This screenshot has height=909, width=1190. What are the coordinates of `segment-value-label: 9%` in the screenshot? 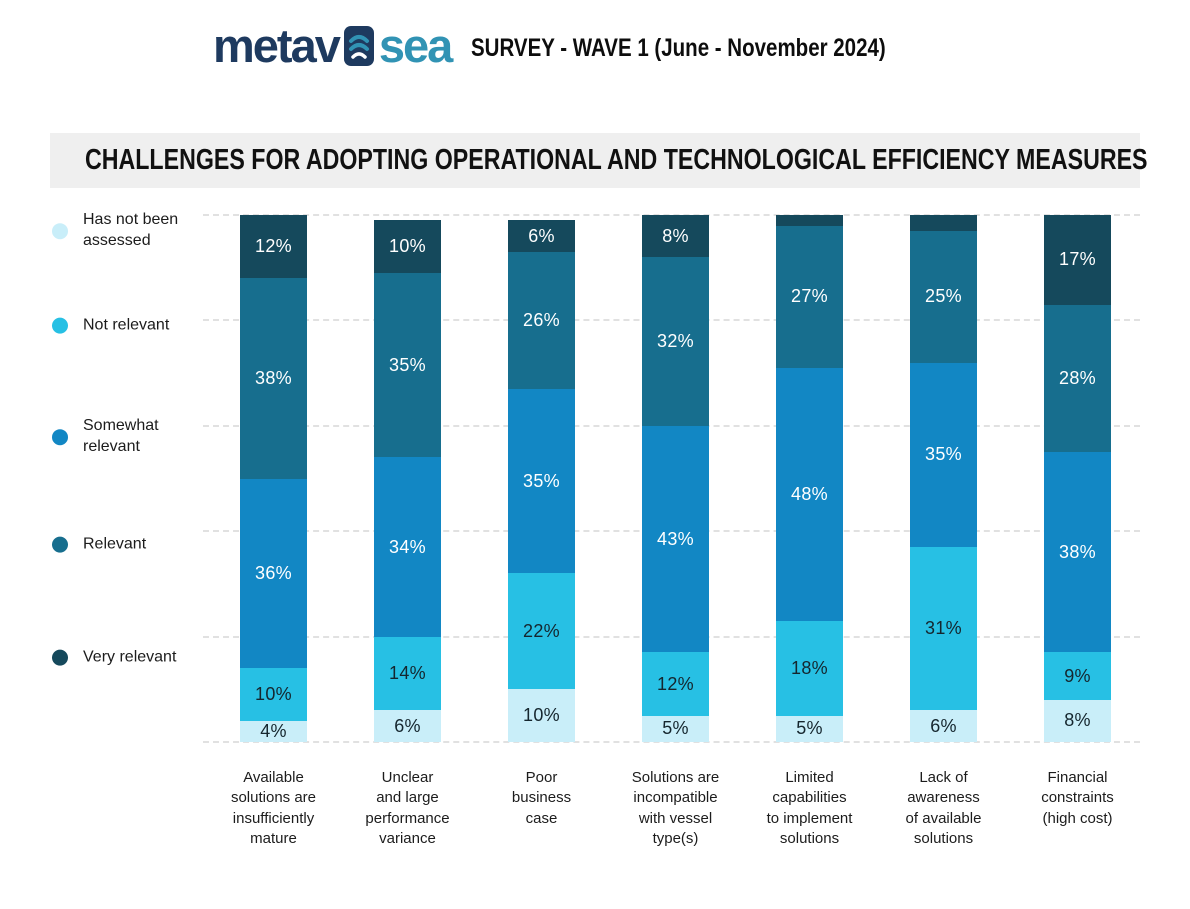 It's located at (1077, 675).